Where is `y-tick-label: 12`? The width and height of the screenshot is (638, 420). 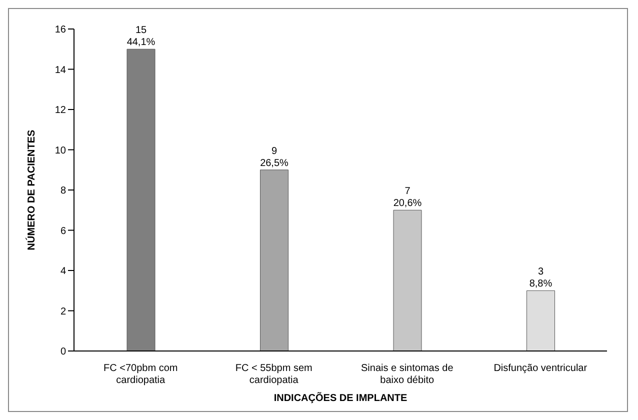 y-tick-label: 12 is located at coordinates (60, 110).